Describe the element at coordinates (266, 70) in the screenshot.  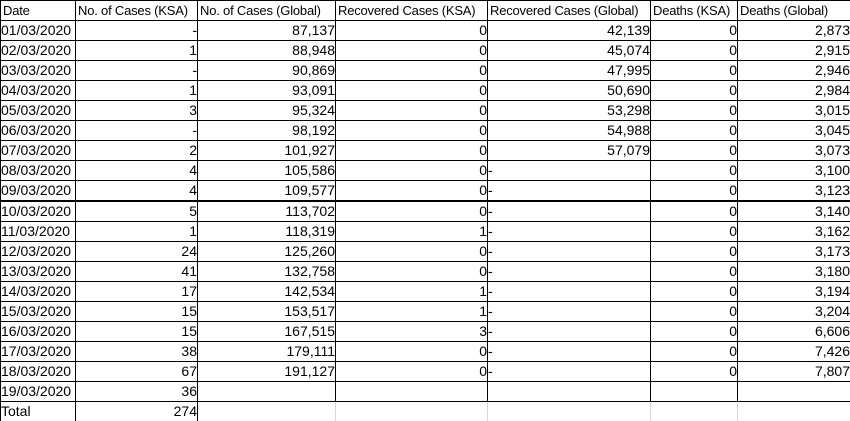
I see `cell-cases_global: 90,869` at that location.